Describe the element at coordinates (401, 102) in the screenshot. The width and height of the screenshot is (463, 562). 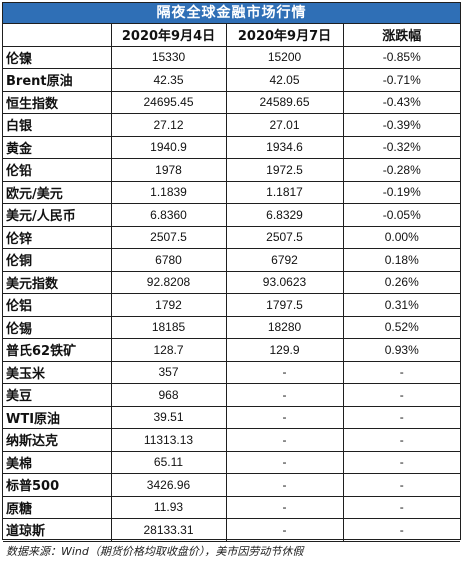
I see `row-change: -0.43%` at that location.